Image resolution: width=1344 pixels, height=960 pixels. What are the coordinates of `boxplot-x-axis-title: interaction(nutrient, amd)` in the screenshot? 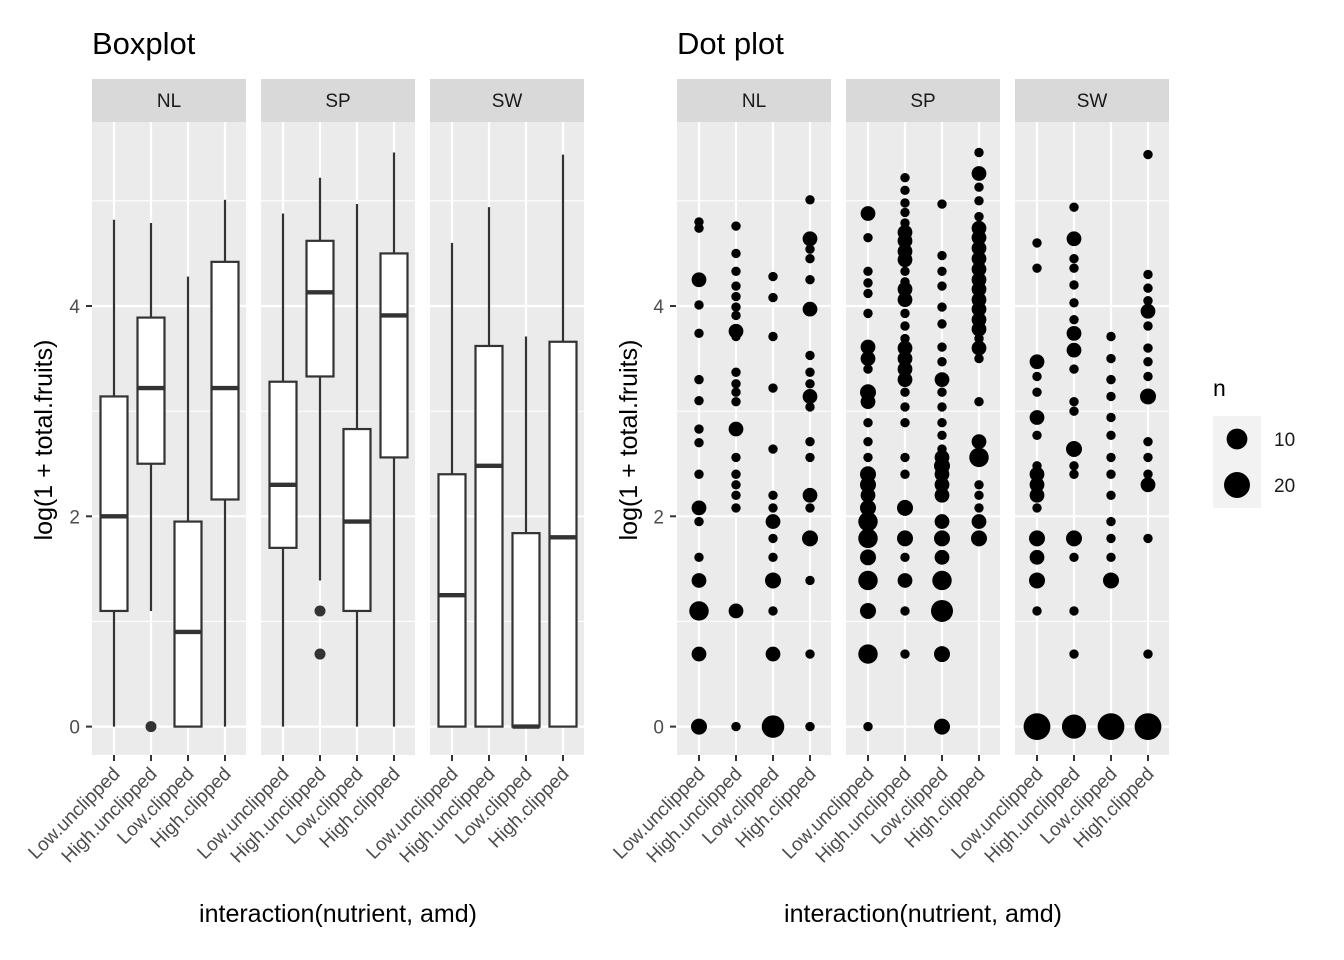 It's located at (338, 914).